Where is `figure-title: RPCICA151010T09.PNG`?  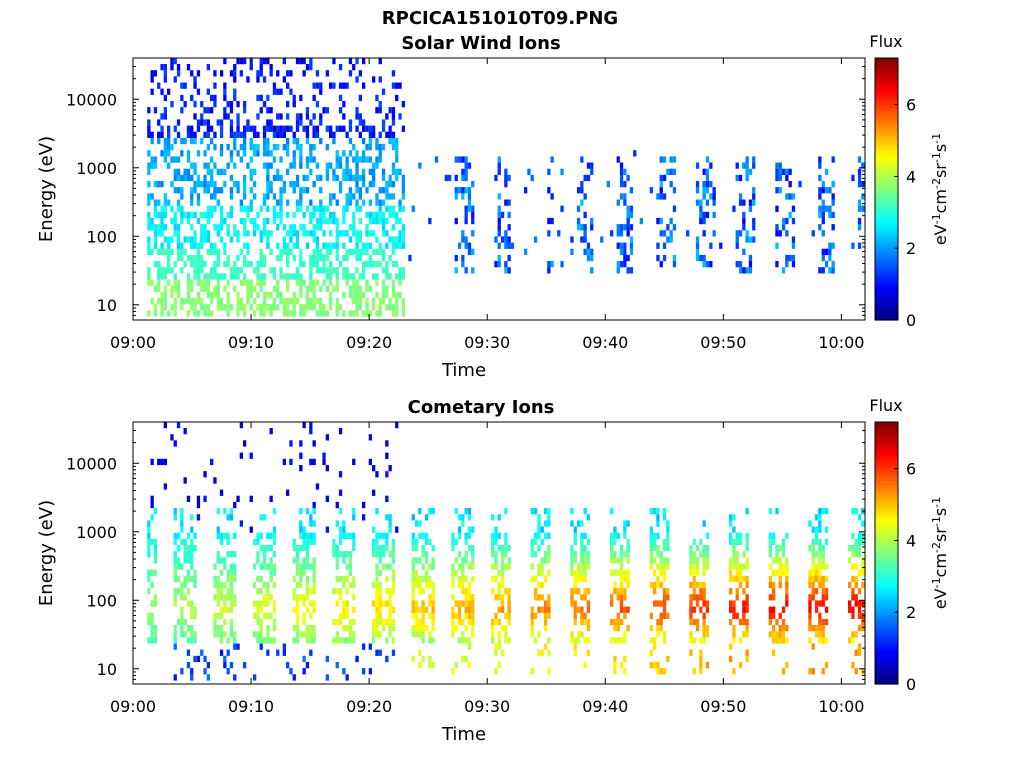 figure-title: RPCICA151010T09.PNG is located at coordinates (500, 18).